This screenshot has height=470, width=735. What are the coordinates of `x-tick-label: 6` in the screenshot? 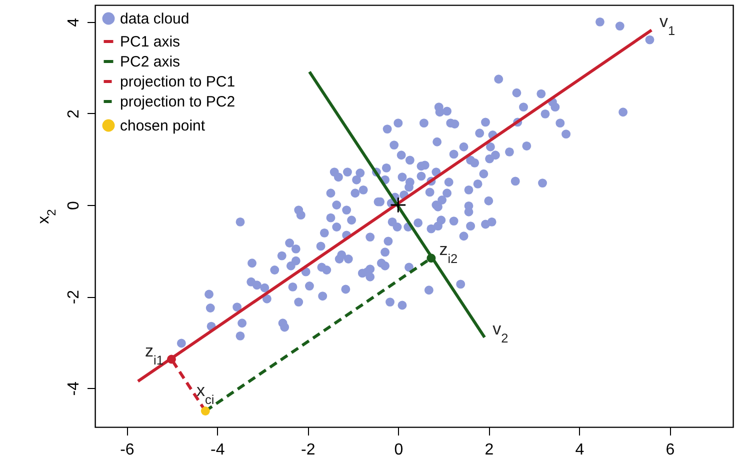 It's located at (670, 450).